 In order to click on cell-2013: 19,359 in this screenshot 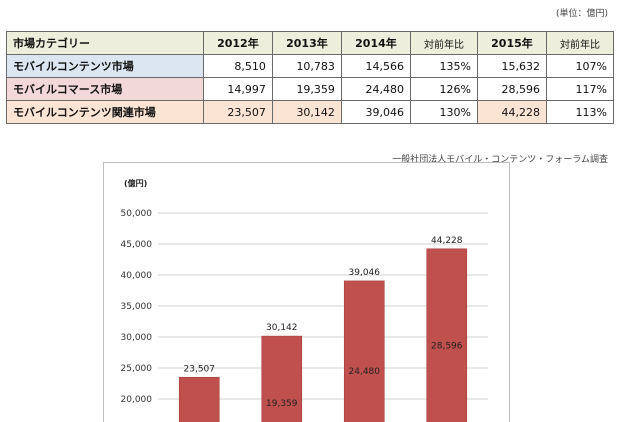, I will do `click(306, 89)`.